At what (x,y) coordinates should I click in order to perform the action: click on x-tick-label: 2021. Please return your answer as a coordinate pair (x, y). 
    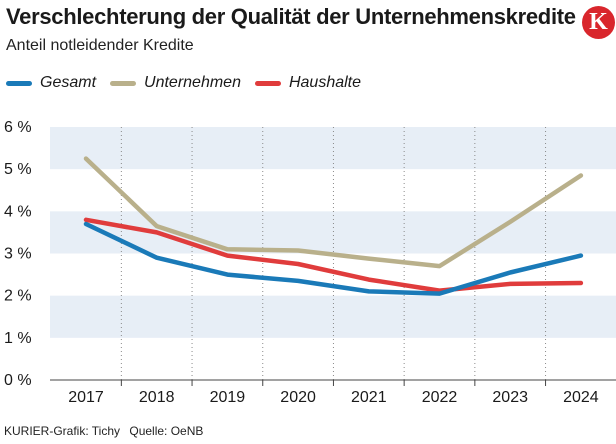
    Looking at the image, I should click on (369, 397).